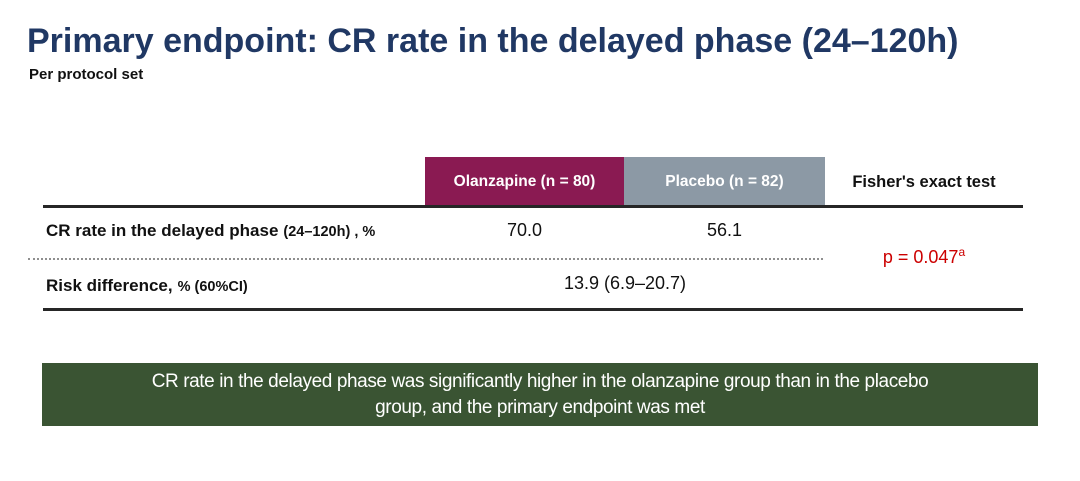 The height and width of the screenshot is (481, 1080). I want to click on conclusion-banner-line-2: group, and the primary endpoint was met, so click(540, 407).